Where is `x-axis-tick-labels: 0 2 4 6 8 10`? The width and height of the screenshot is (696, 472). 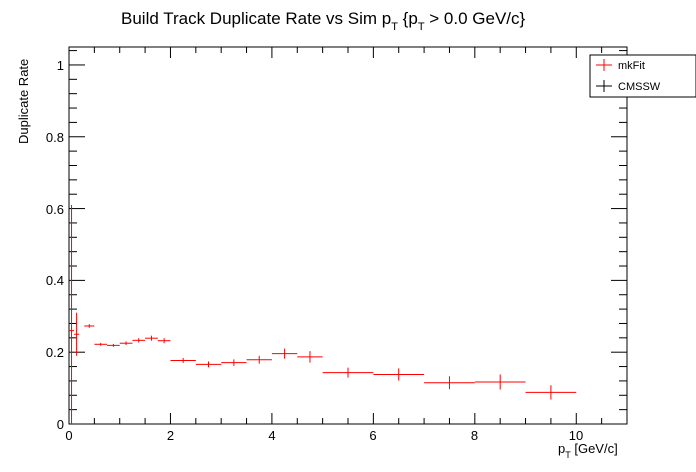
x-axis-tick-labels: 0 2 4 6 8 10 is located at coordinates (324, 435).